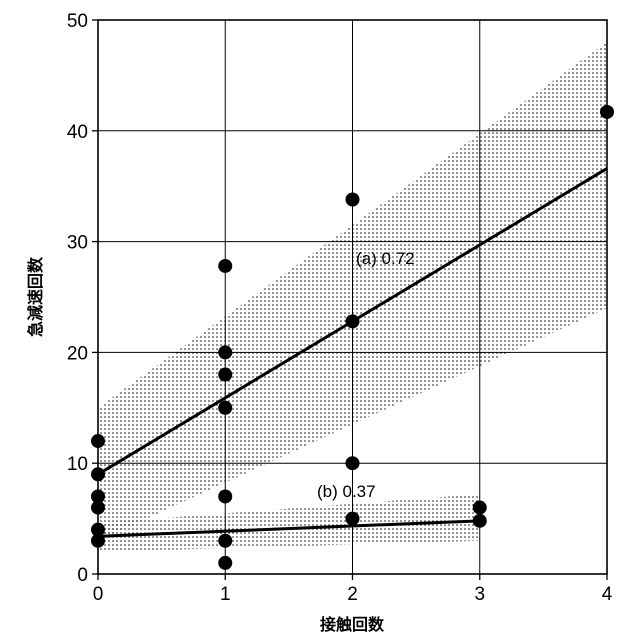 This screenshot has width=640, height=640. I want to click on y-tick-label: 20, so click(77, 353).